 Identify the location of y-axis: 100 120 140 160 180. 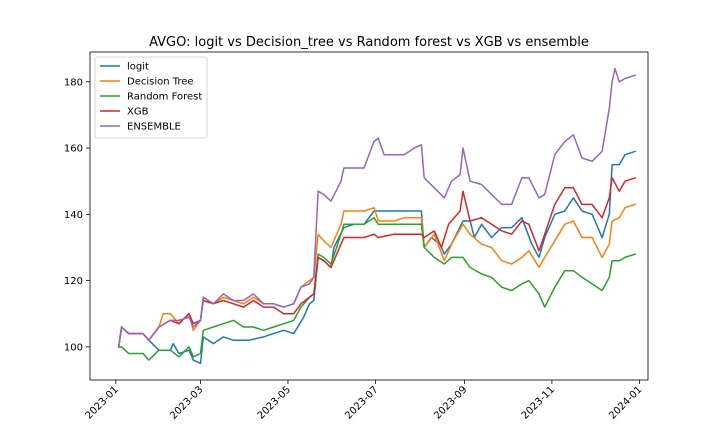
(77, 215).